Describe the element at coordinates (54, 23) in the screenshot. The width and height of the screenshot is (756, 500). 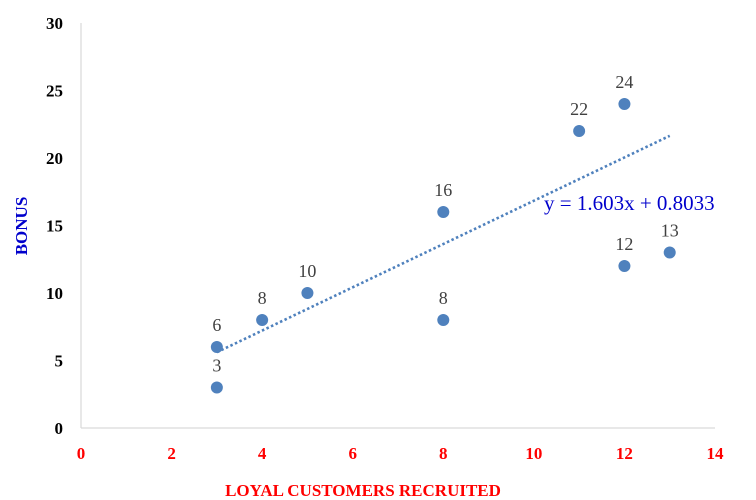
I see `y-tick-label: 30` at that location.